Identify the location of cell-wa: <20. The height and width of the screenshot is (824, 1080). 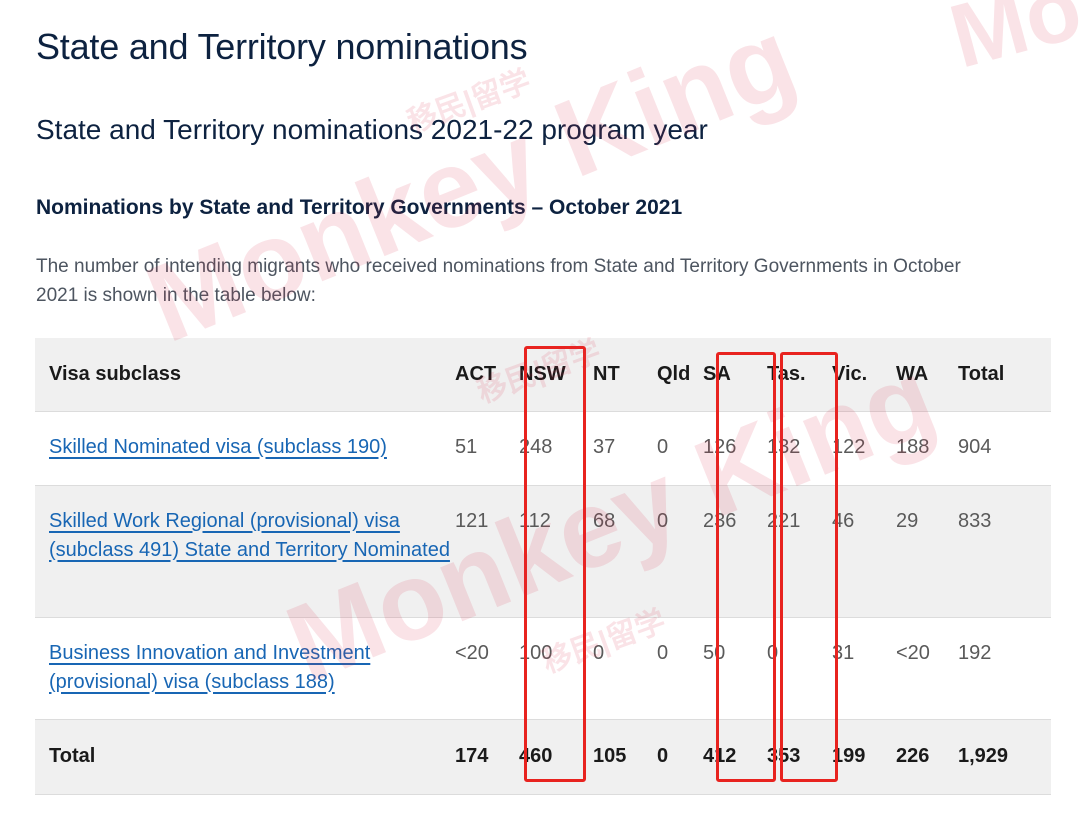
(913, 652).